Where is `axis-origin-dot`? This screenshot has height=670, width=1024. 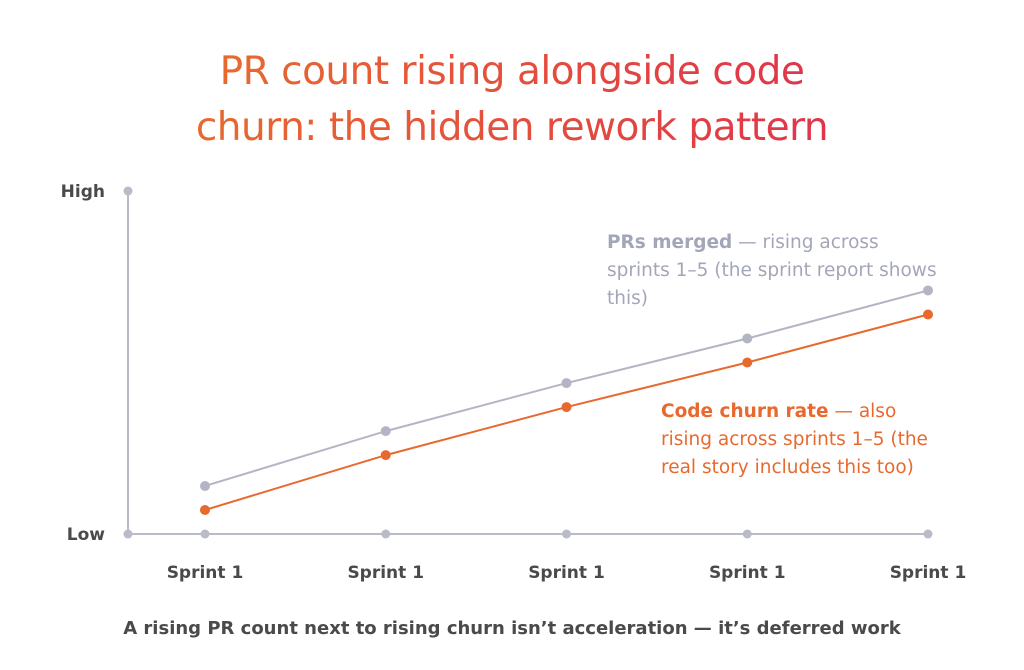 axis-origin-dot is located at coordinates (128, 534).